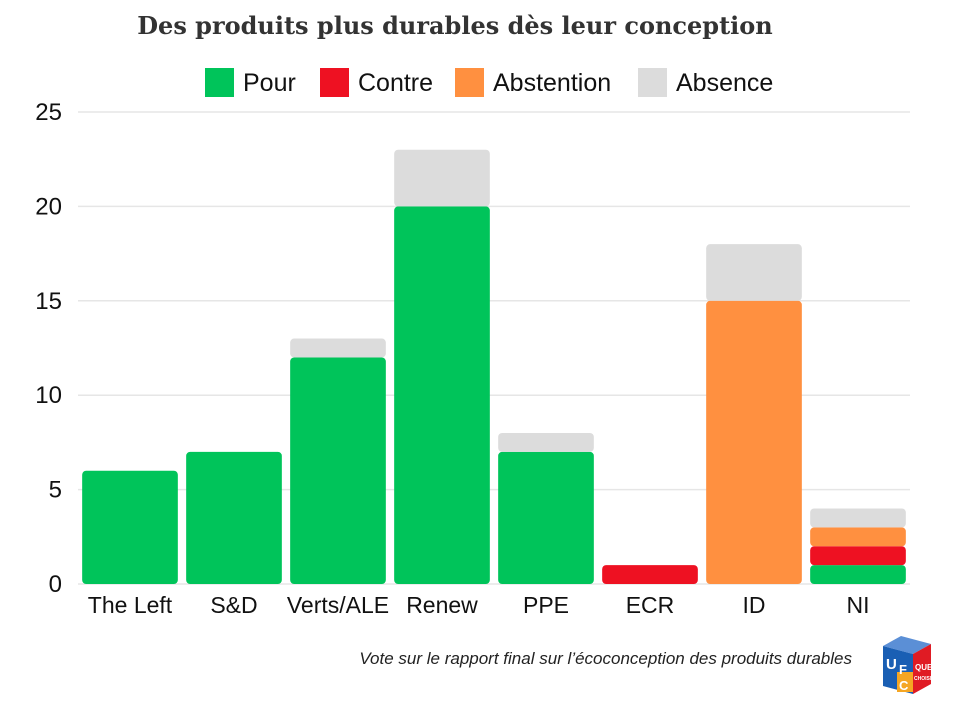 The height and width of the screenshot is (712, 960). I want to click on x-tick-renew: Renew, so click(442, 605).